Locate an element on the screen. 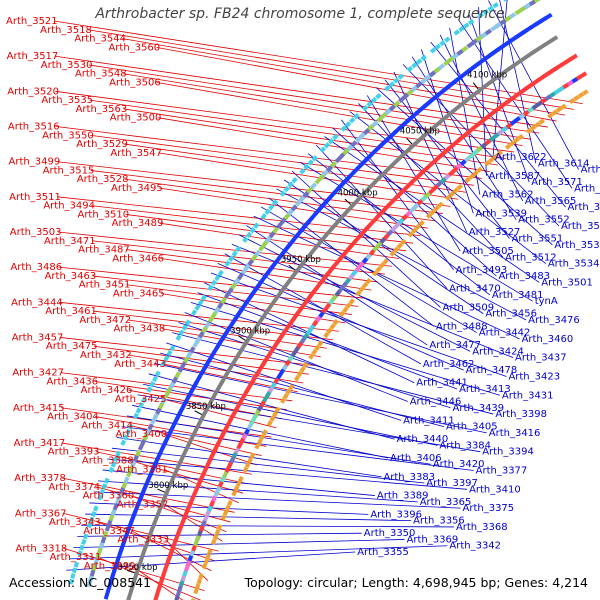  gene-label: Arth_3475 is located at coordinates (72, 346).